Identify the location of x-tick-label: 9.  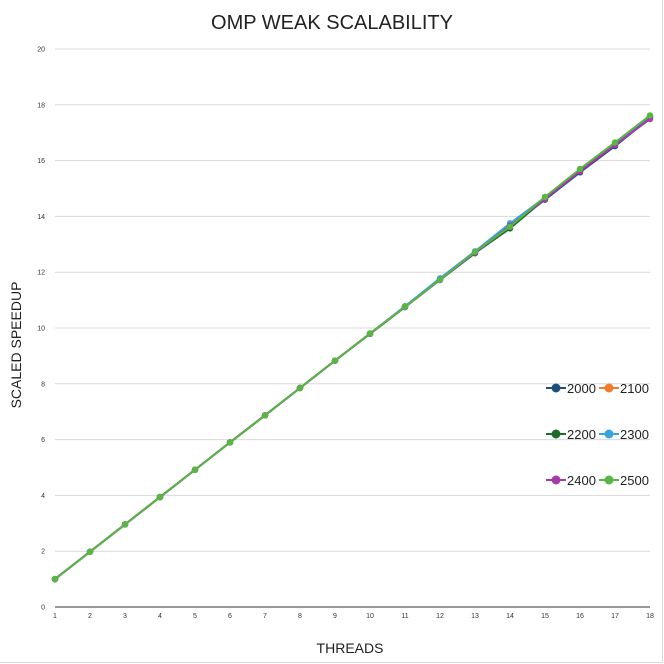
(335, 616).